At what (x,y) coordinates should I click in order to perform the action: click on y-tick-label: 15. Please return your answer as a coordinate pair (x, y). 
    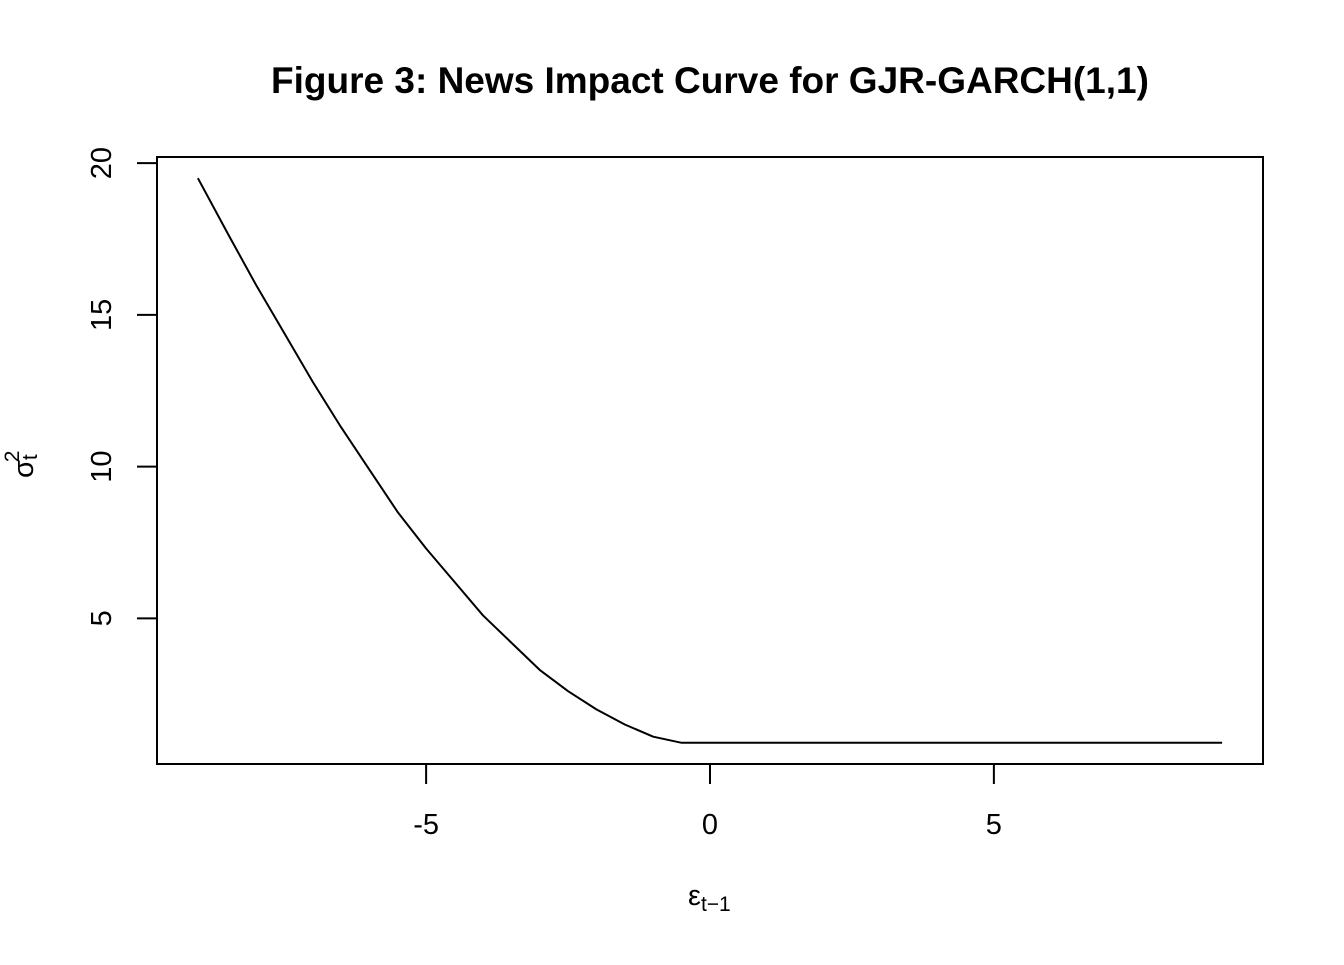
    Looking at the image, I should click on (102, 315).